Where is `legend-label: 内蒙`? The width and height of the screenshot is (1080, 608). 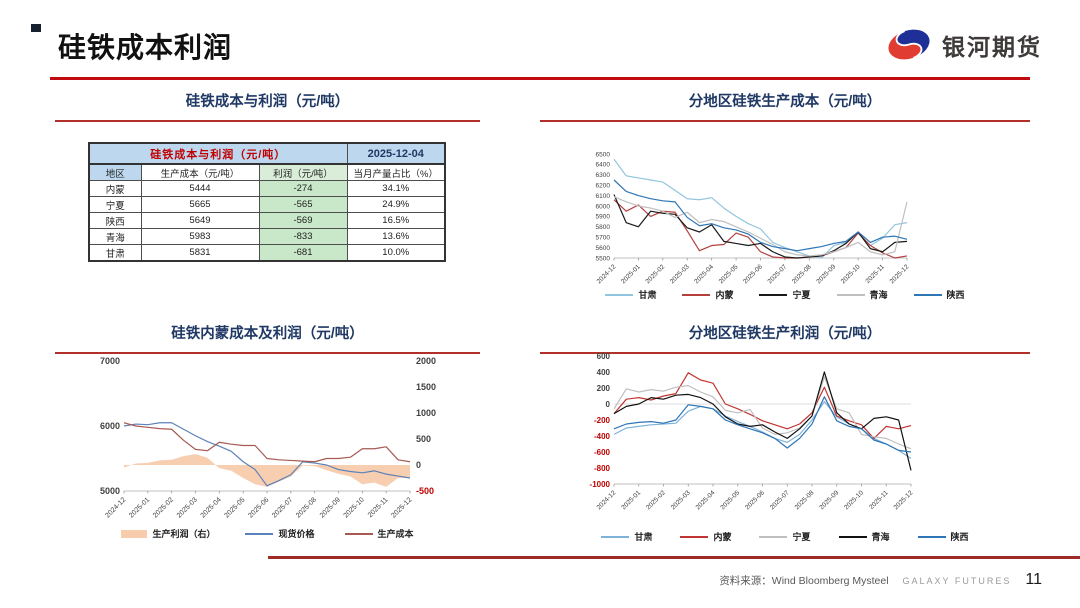
legend-label: 内蒙 is located at coordinates (724, 295).